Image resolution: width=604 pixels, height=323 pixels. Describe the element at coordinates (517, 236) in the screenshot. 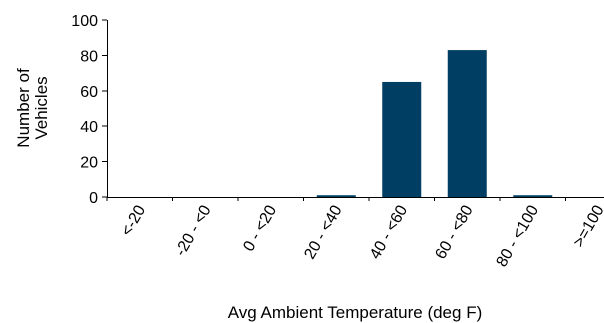

I see `x-tick-label-6: 80 - <100` at that location.